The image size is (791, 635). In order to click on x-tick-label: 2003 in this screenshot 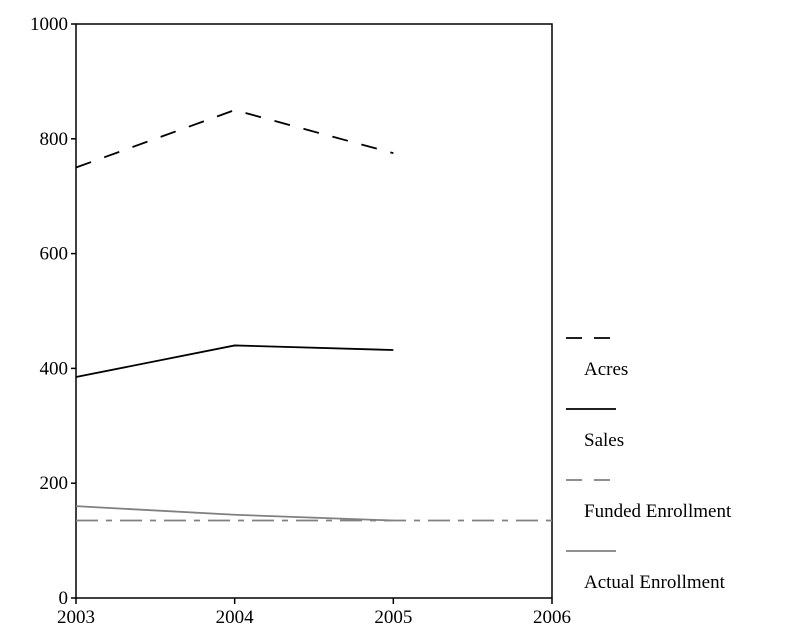, I will do `click(76, 617)`.